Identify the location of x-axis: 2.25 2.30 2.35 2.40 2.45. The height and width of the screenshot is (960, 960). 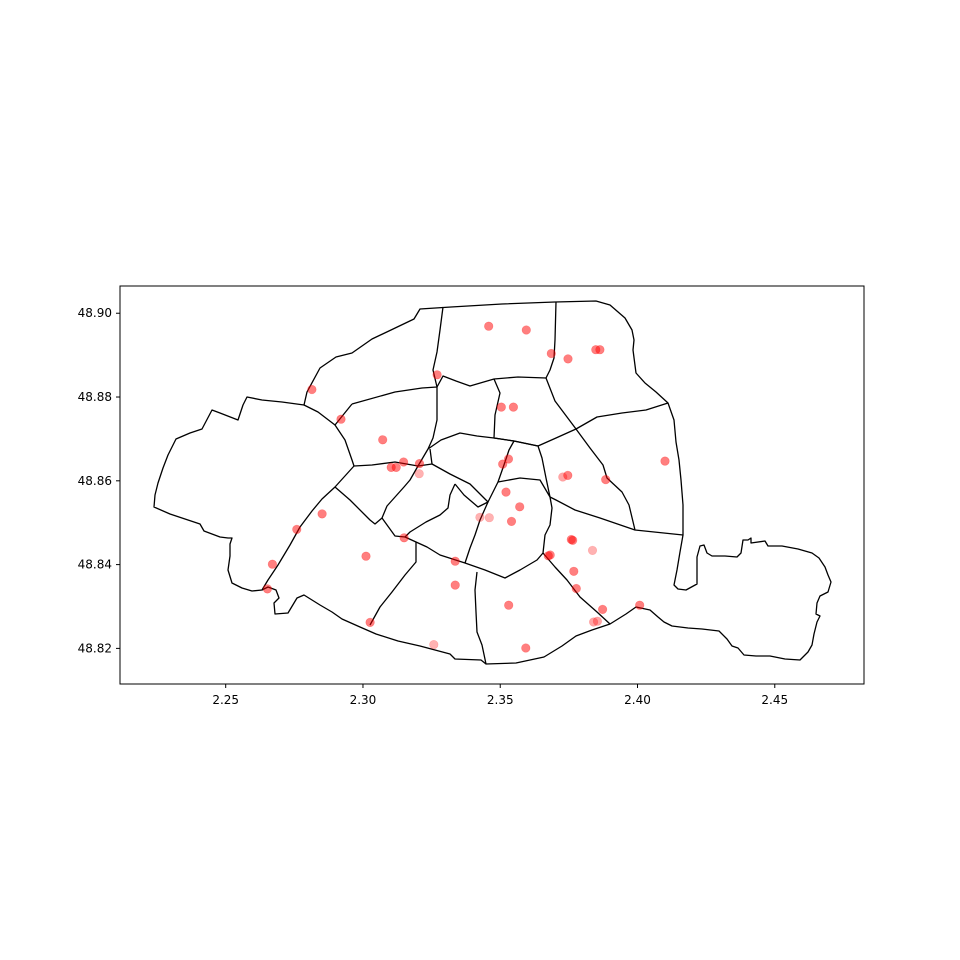
(500, 695).